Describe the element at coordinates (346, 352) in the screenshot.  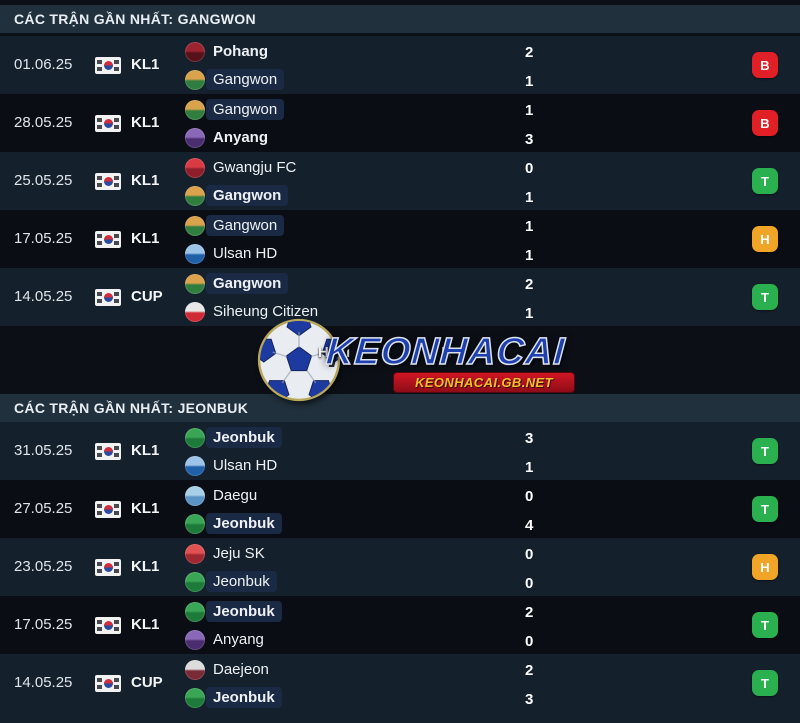
I see `obscured-text-fragment: ti` at that location.